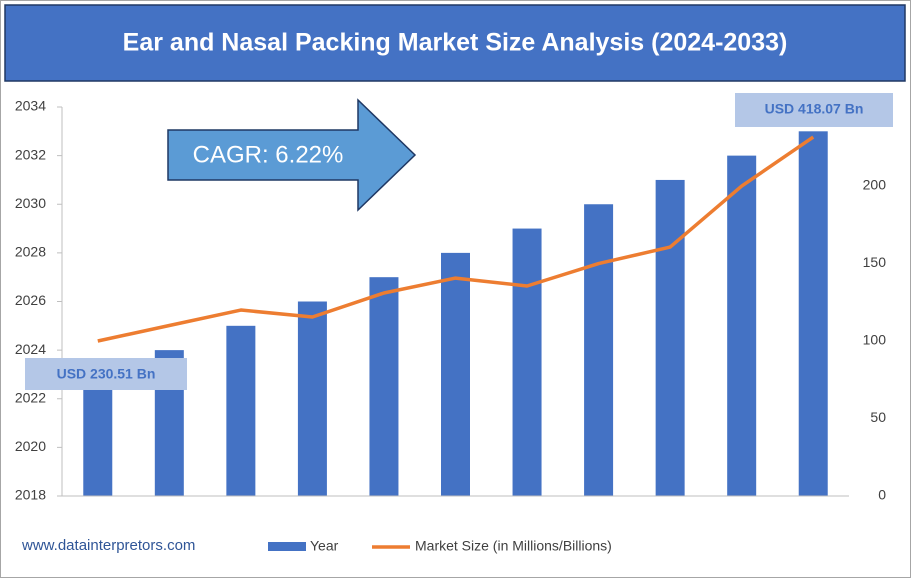 Image resolution: width=911 pixels, height=578 pixels. I want to click on title-bar, so click(455, 43).